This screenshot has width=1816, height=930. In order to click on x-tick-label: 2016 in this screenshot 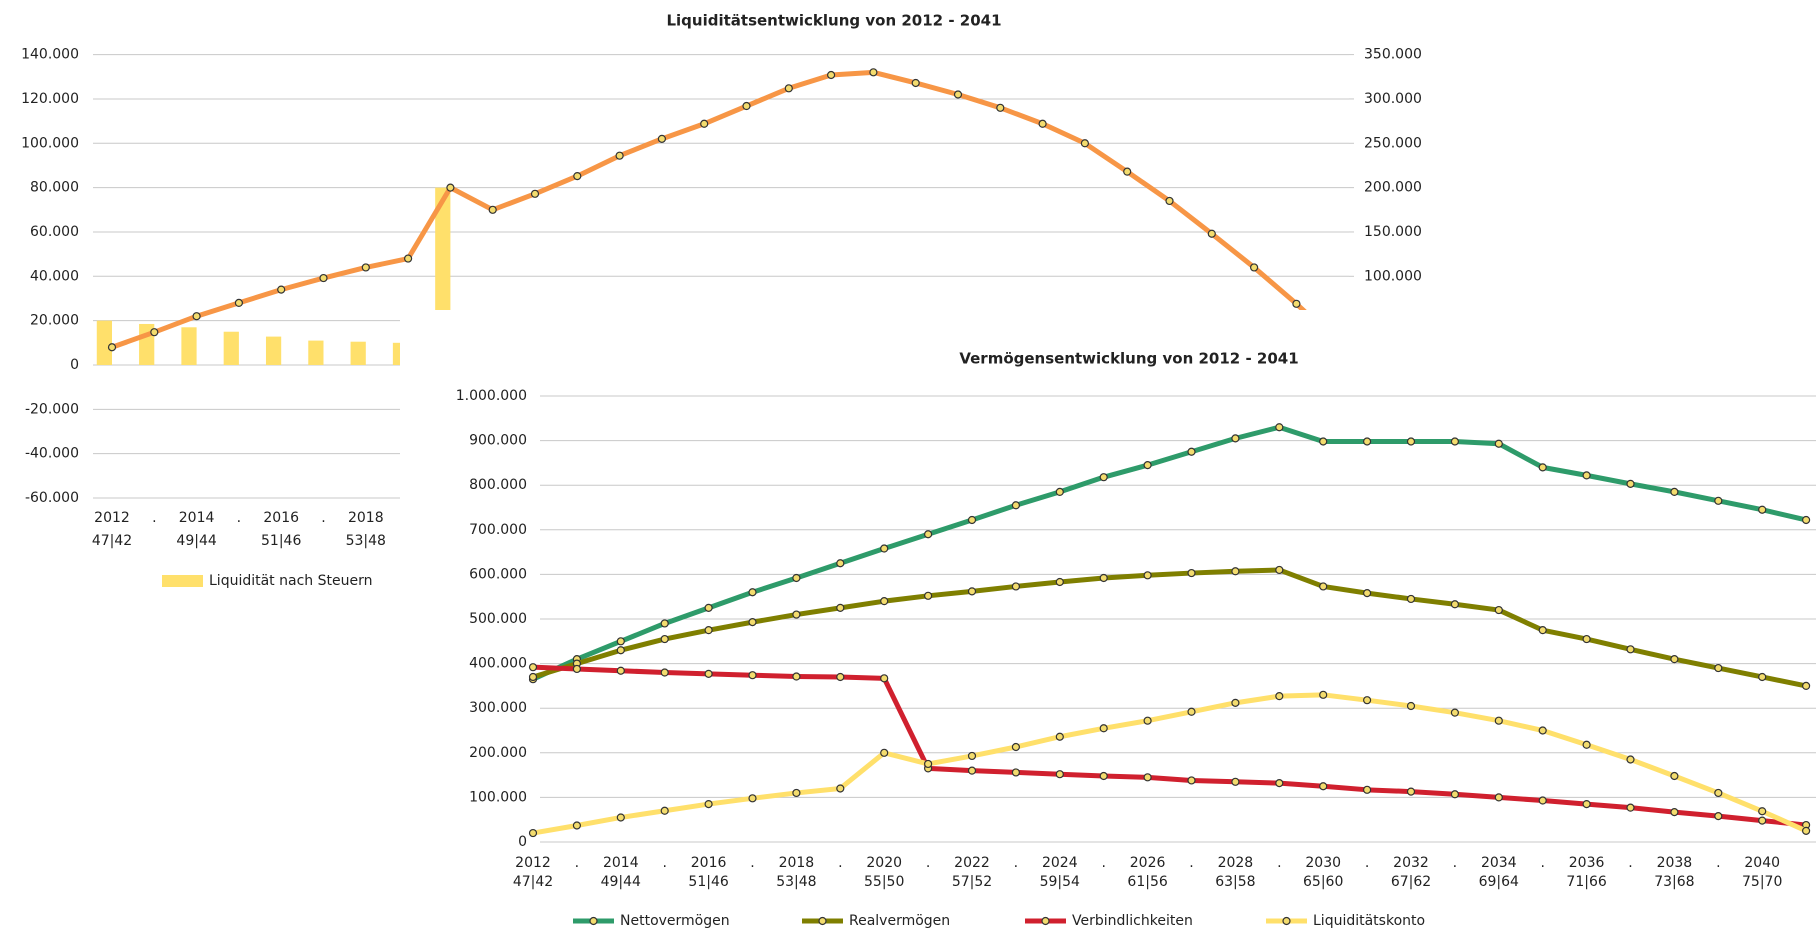, I will do `click(709, 863)`.